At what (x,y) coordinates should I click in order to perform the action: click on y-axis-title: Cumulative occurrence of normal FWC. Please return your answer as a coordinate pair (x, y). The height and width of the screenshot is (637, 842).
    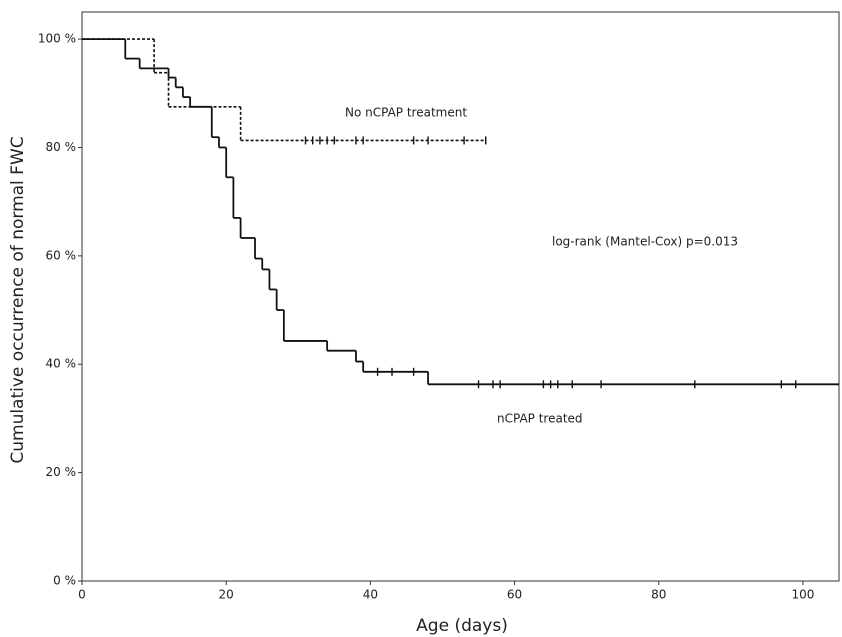
    Looking at the image, I should click on (18, 299).